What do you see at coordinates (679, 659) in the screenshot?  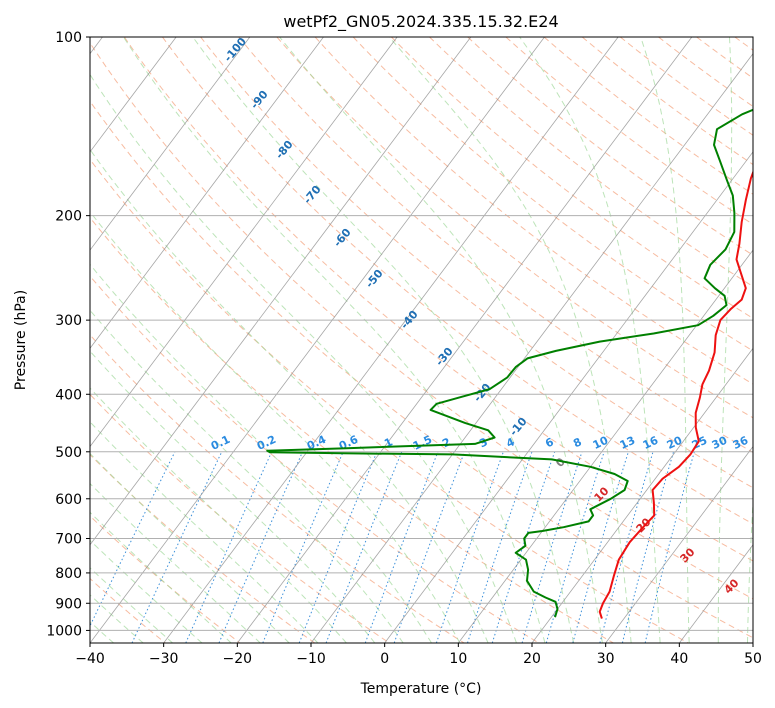 I see `x-tick-label: 40` at bounding box center [679, 659].